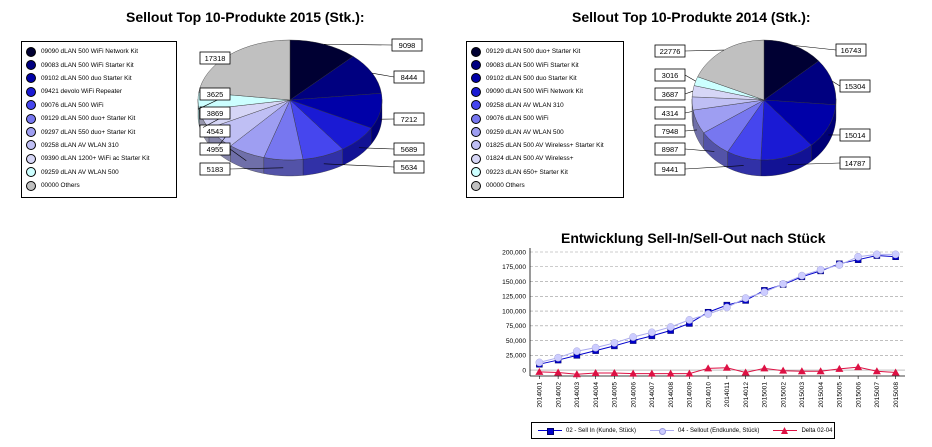 The height and width of the screenshot is (447, 932). I want to click on y-tick-label: 200,000, so click(514, 252).